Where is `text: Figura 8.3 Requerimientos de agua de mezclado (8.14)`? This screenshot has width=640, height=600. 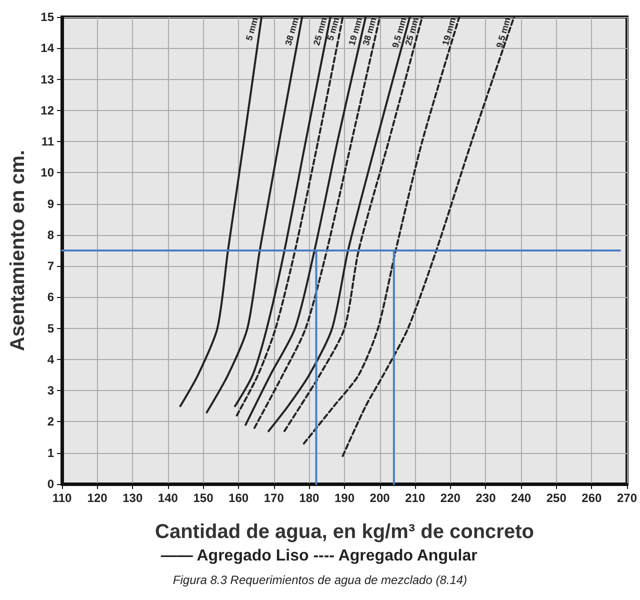
text: Figura 8.3 Requerimientos de agua de mezclado (8.14) is located at coordinates (320, 580).